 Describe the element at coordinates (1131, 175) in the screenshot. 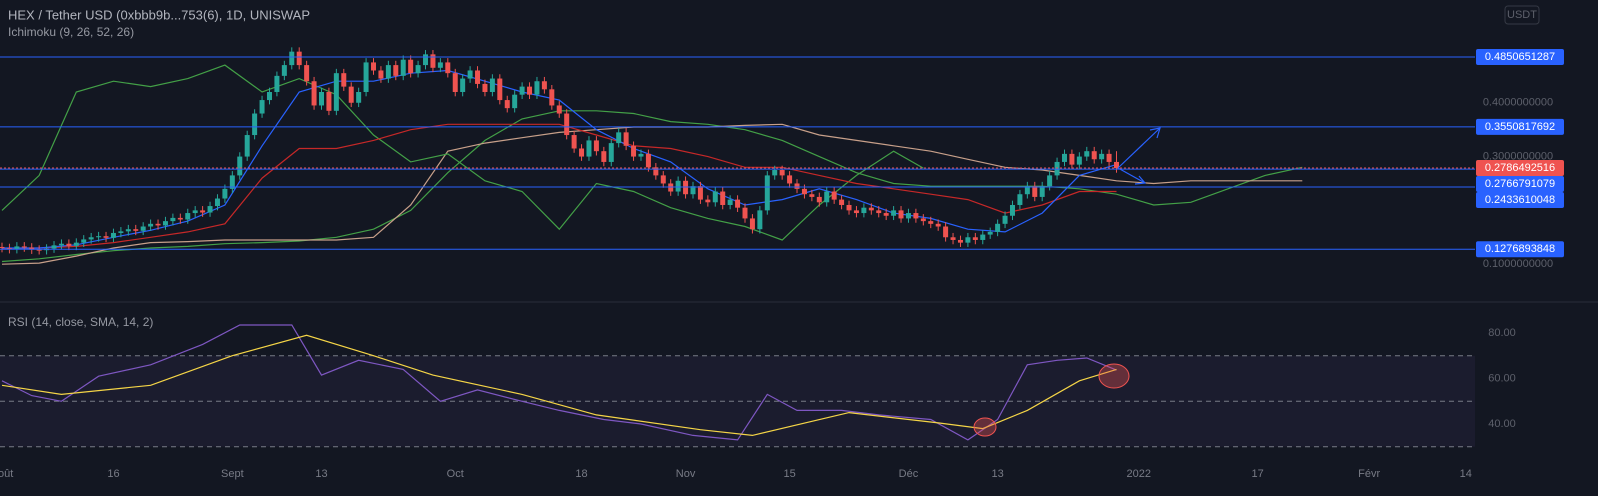

I see `trend-arrow` at that location.